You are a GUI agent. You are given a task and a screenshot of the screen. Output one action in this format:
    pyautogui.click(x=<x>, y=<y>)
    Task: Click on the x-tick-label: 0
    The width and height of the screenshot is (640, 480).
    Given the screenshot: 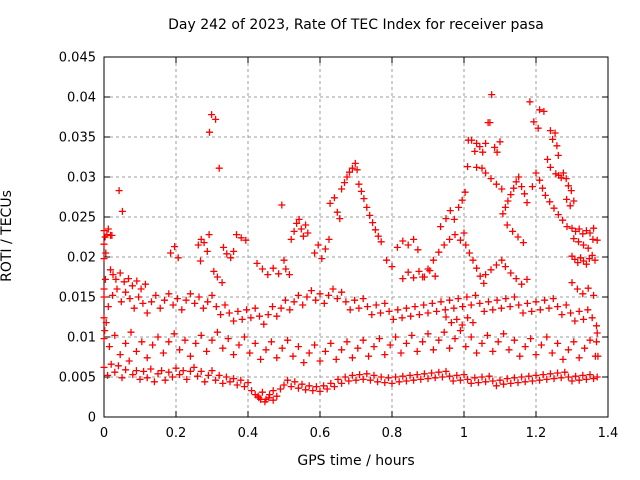 What is the action you would take?
    pyautogui.click(x=104, y=433)
    